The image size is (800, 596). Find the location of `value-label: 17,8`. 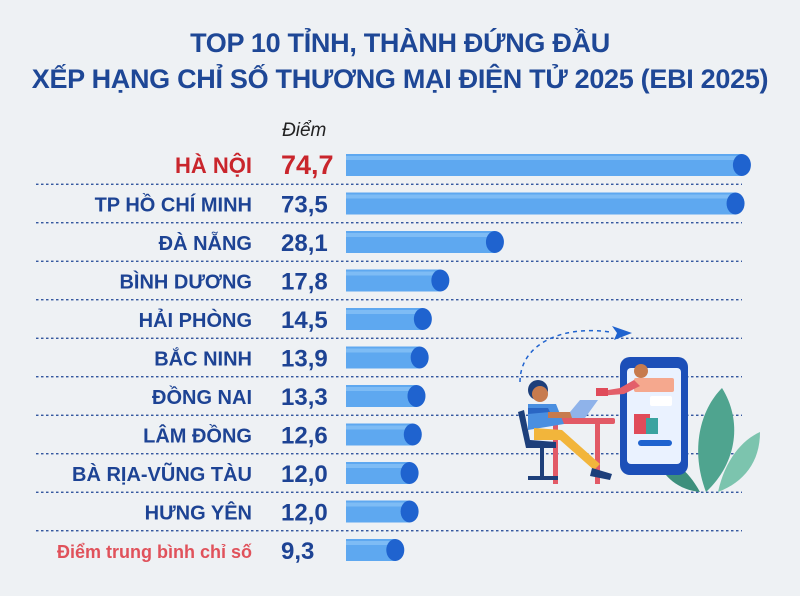

value-label: 17,8 is located at coordinates (304, 282).